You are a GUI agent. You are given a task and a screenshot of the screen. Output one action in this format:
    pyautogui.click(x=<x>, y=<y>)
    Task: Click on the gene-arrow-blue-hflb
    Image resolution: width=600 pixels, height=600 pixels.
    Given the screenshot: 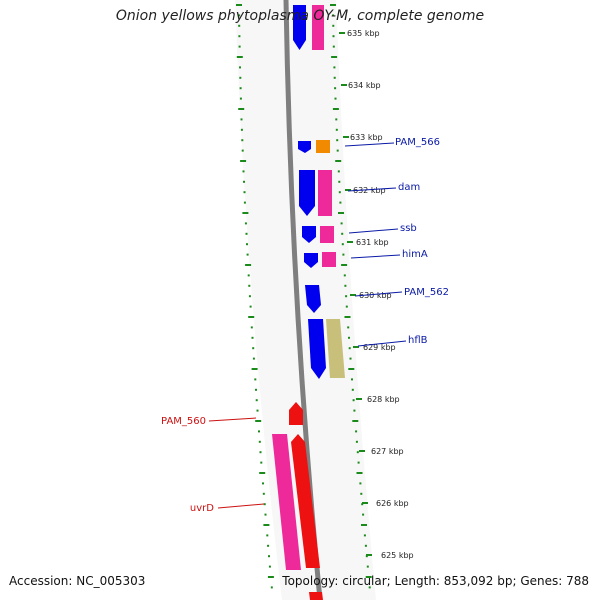 What is the action you would take?
    pyautogui.click(x=317, y=349)
    